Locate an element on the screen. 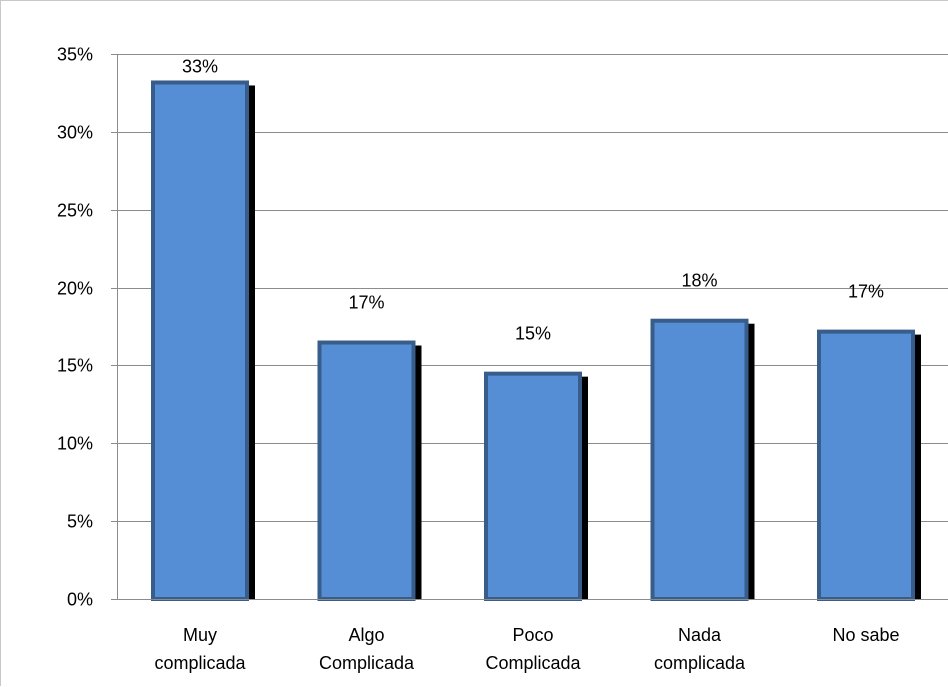  x-category-label-2-1: Complicada is located at coordinates (533, 663).